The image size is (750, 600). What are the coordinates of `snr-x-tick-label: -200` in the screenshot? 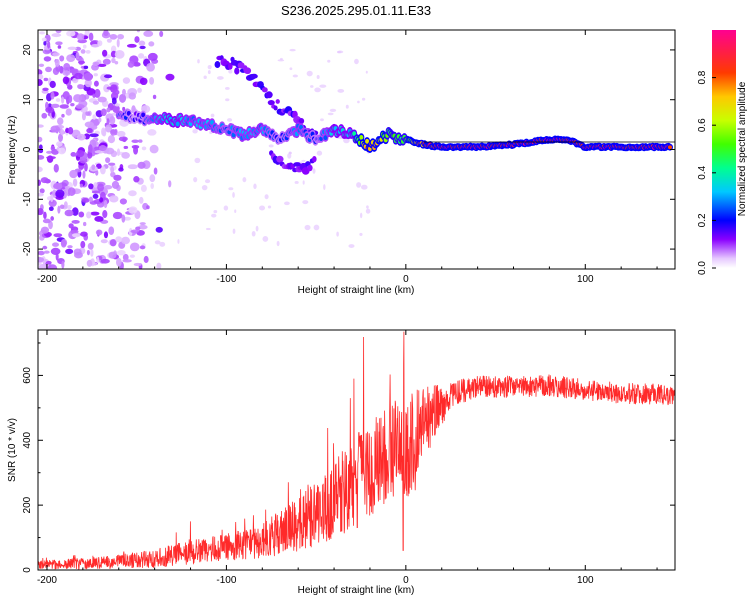 It's located at (47, 580).